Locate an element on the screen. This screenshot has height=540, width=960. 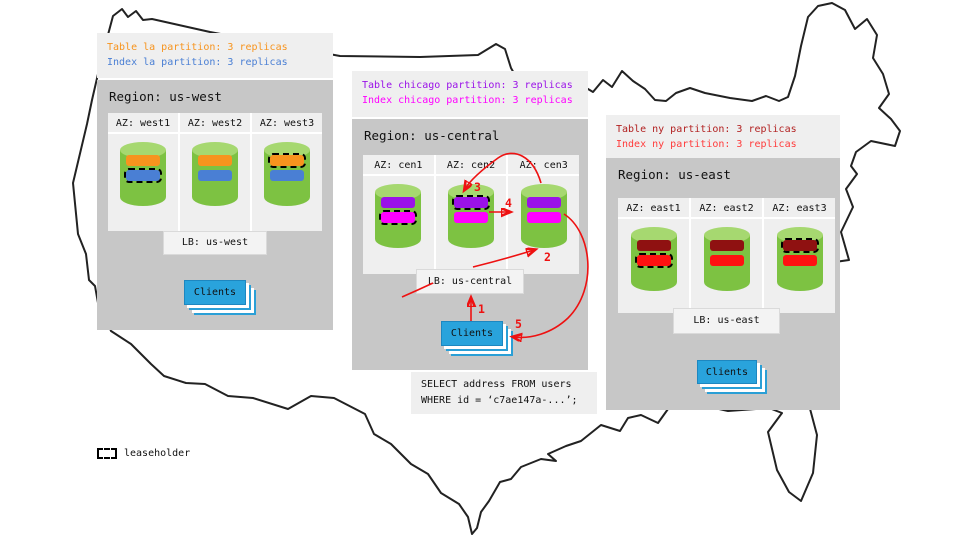
clients-box-us-west: Clients is located at coordinates (215, 292).